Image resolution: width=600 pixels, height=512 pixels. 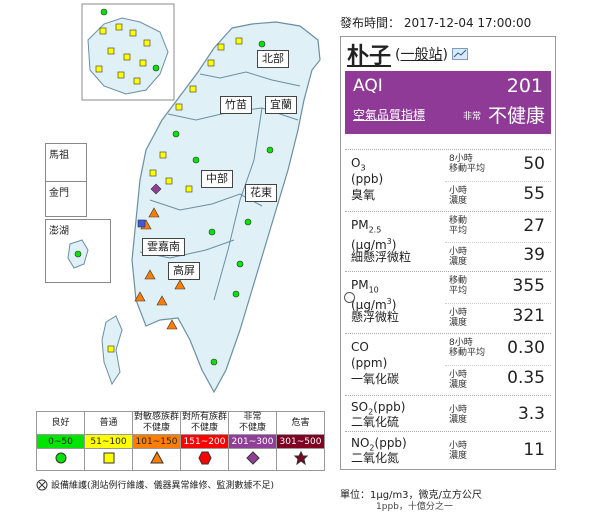 I want to click on maintenance-legend: 設備維護(測站例行維護、儀器異常維修、監測數據不足), so click(x=155, y=484).